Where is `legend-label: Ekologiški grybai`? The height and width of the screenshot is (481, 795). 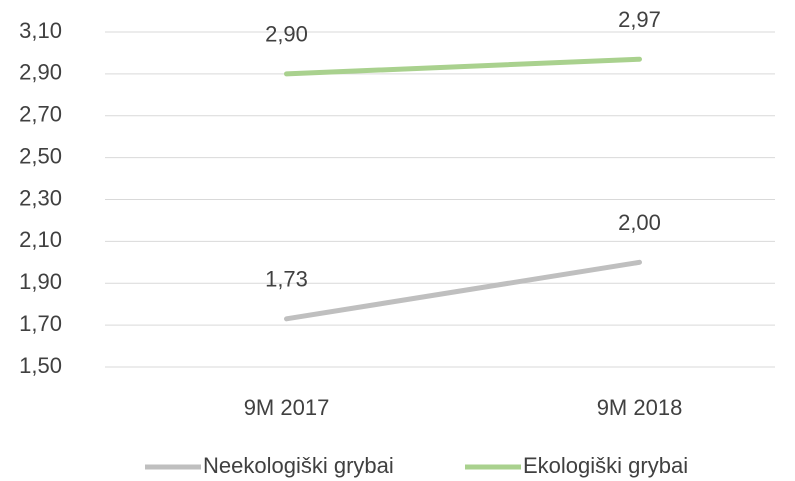
legend-label: Ekologiški grybai is located at coordinates (605, 465).